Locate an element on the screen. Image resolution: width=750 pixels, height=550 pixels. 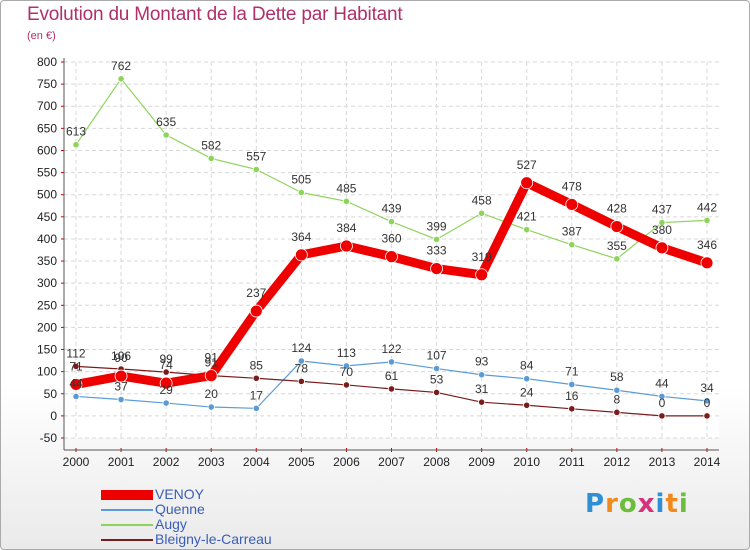
data-label-quenne: 37 is located at coordinates (121, 387).